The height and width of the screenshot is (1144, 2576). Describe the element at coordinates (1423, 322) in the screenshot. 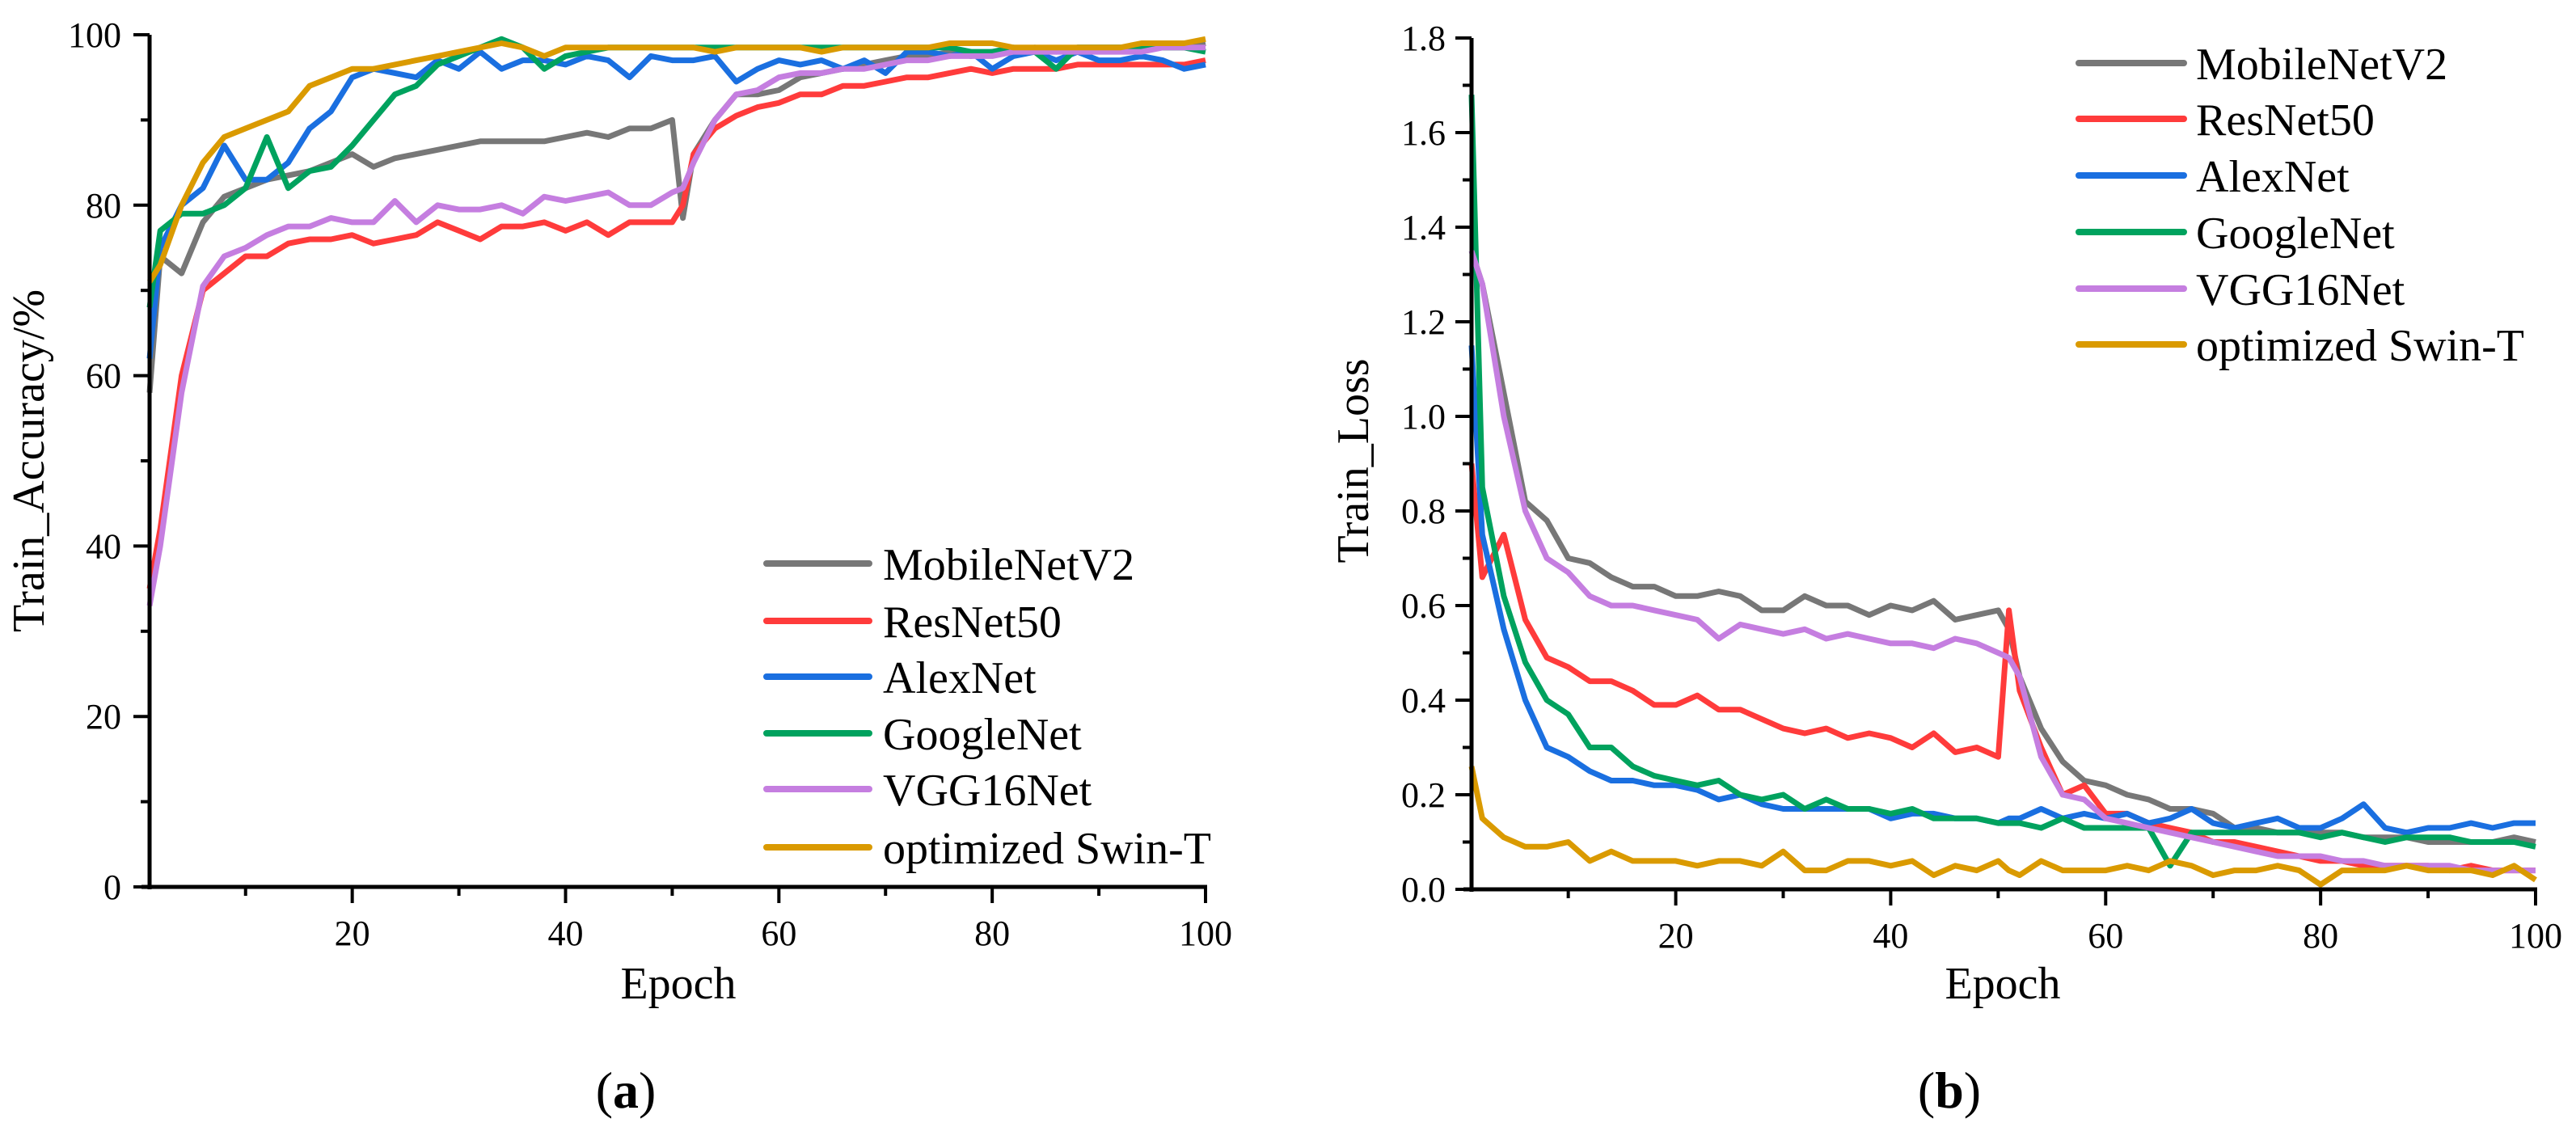

I see `y-tick-label: 1.2` at that location.